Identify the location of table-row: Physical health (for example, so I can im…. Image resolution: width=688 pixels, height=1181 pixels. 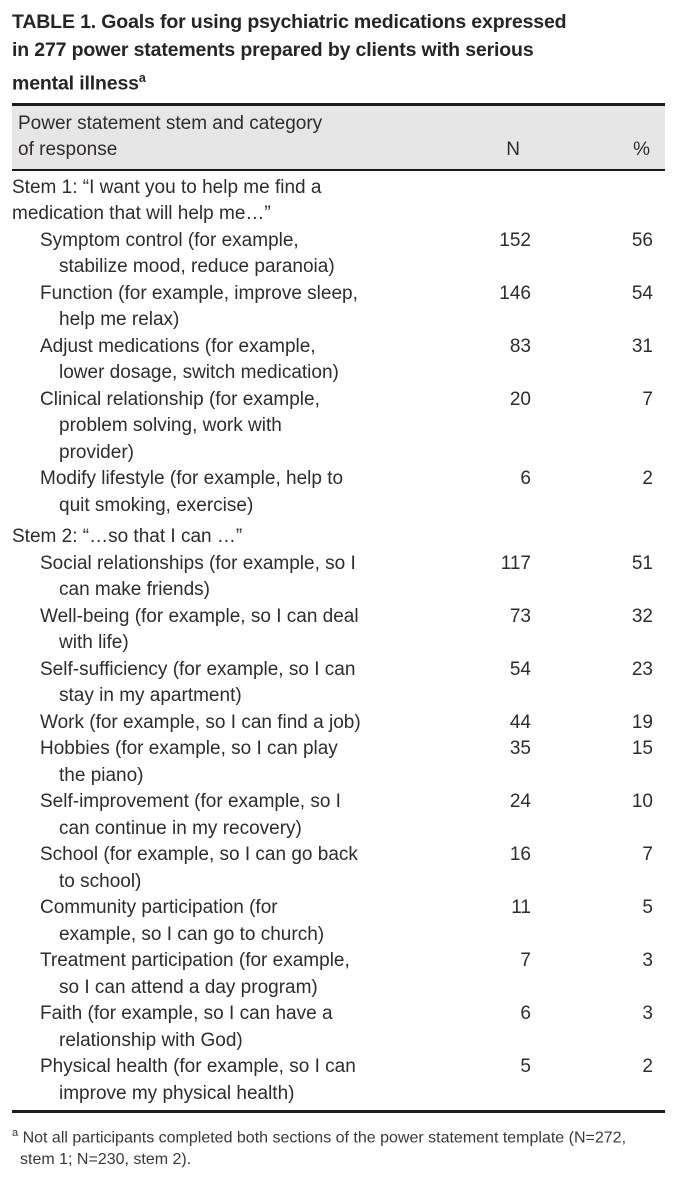
(338, 1080).